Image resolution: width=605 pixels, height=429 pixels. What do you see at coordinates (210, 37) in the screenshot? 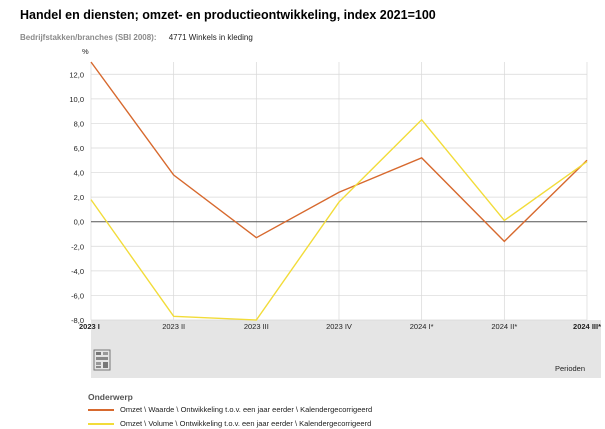
I see `filter-value: 4771 Winkels in kleding` at bounding box center [210, 37].